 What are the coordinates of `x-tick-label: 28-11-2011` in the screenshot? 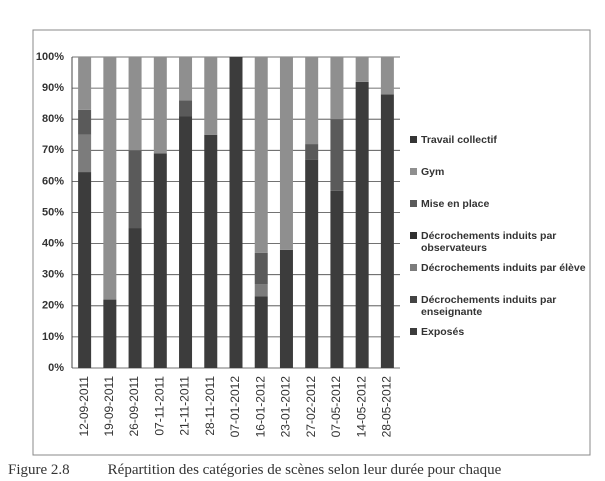 It's located at (210, 406).